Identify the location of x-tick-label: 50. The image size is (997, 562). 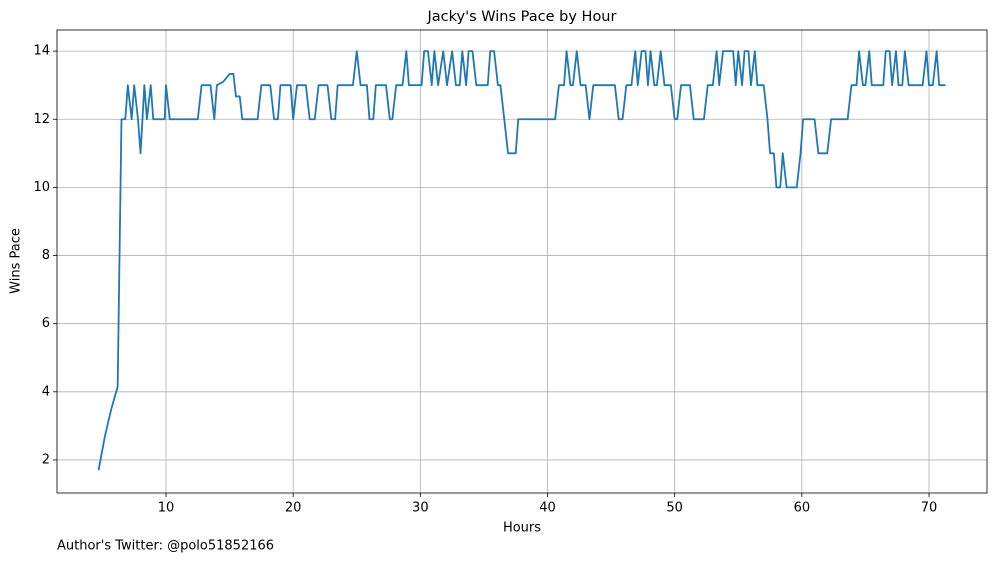
(674, 508).